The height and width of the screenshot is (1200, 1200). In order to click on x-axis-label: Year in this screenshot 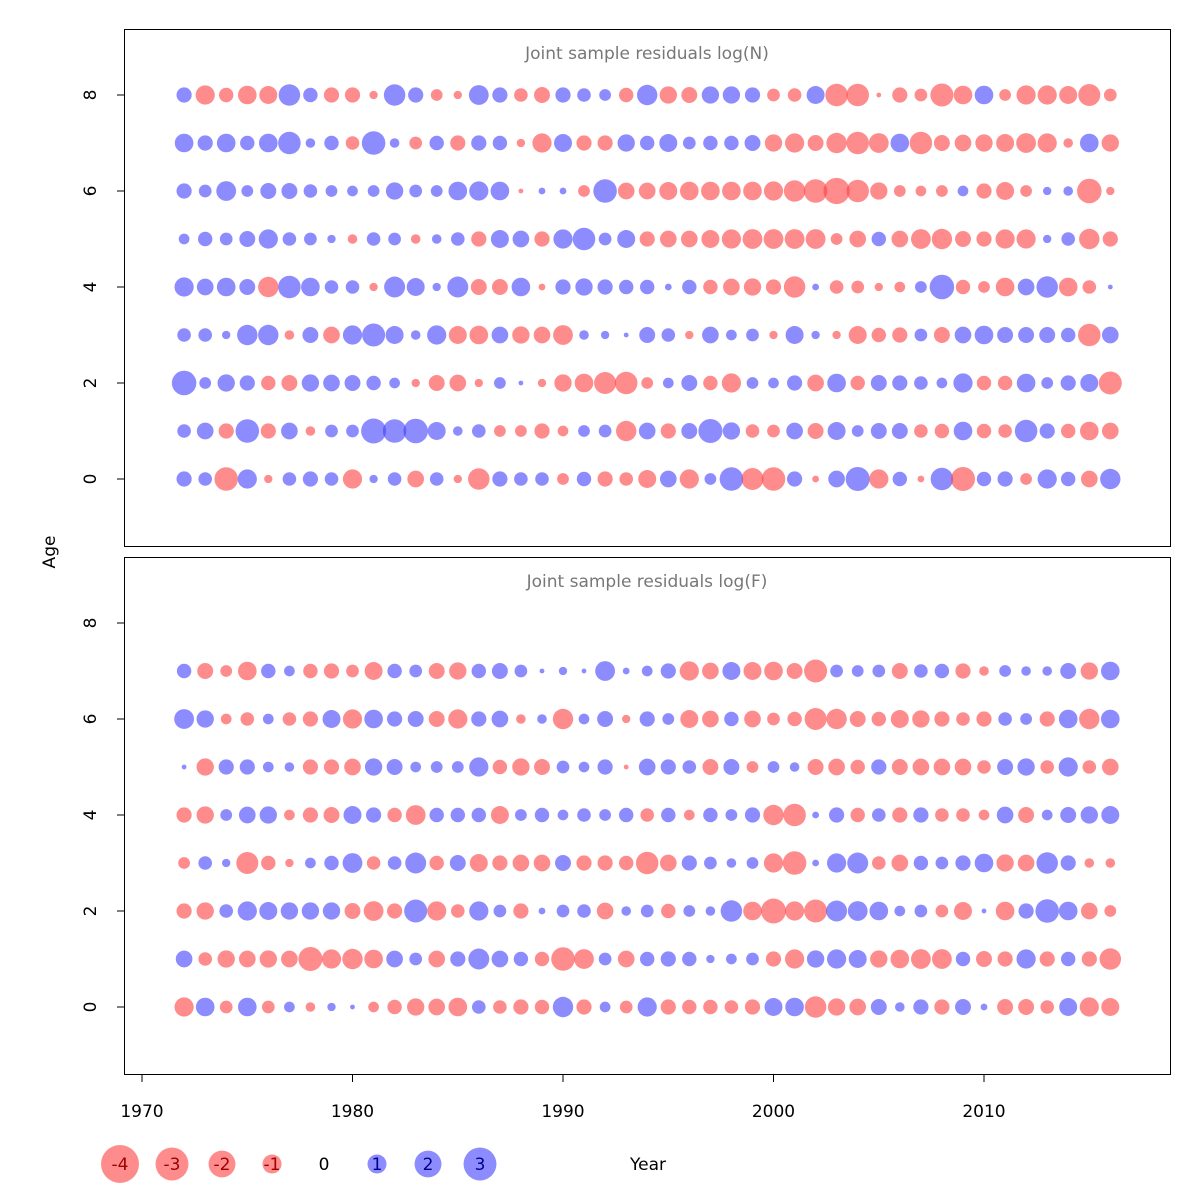, I will do `click(647, 1165)`.